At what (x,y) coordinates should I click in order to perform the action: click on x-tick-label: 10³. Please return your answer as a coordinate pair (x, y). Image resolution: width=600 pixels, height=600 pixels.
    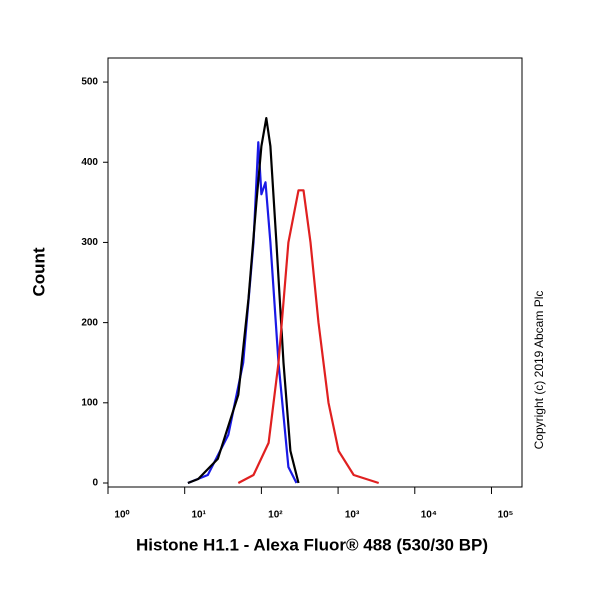
    Looking at the image, I should click on (352, 515).